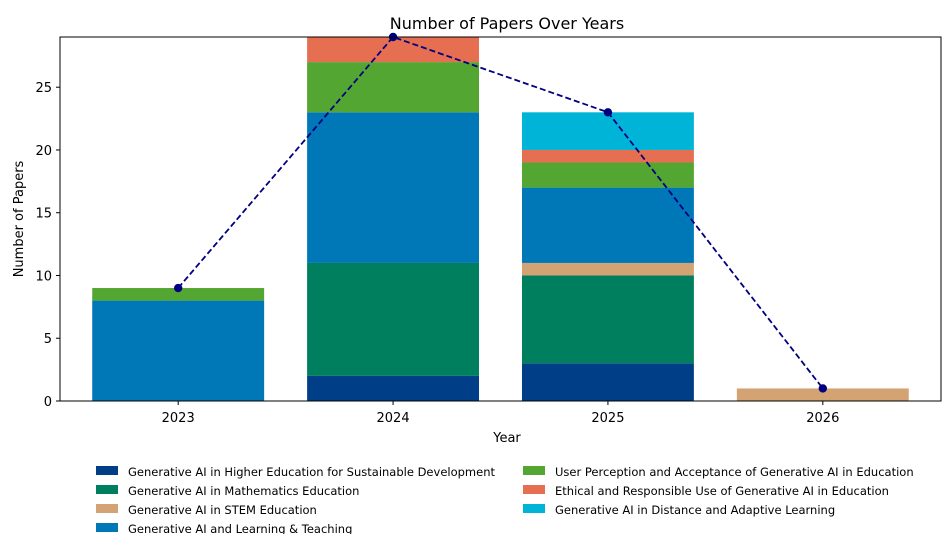 This screenshot has width=942, height=534. I want to click on legend-label-4: Generative AI and Learning & Teaching, so click(240, 528).